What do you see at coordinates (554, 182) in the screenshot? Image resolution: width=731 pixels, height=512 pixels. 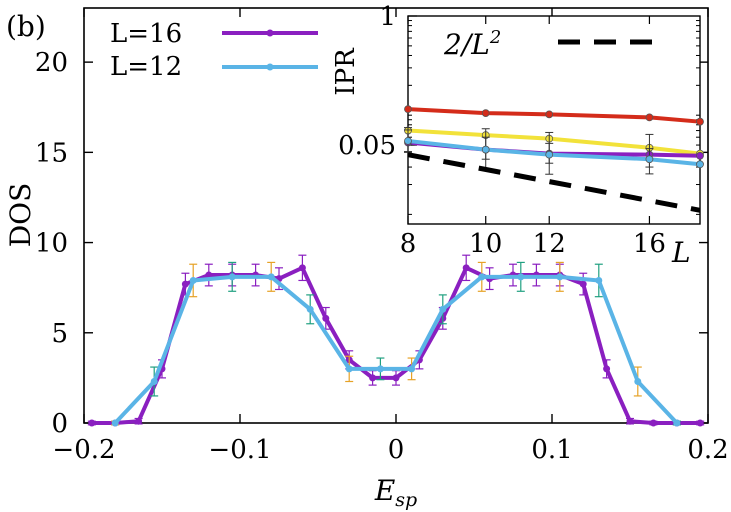 I see `inset-dashed-reference-line` at bounding box center [554, 182].